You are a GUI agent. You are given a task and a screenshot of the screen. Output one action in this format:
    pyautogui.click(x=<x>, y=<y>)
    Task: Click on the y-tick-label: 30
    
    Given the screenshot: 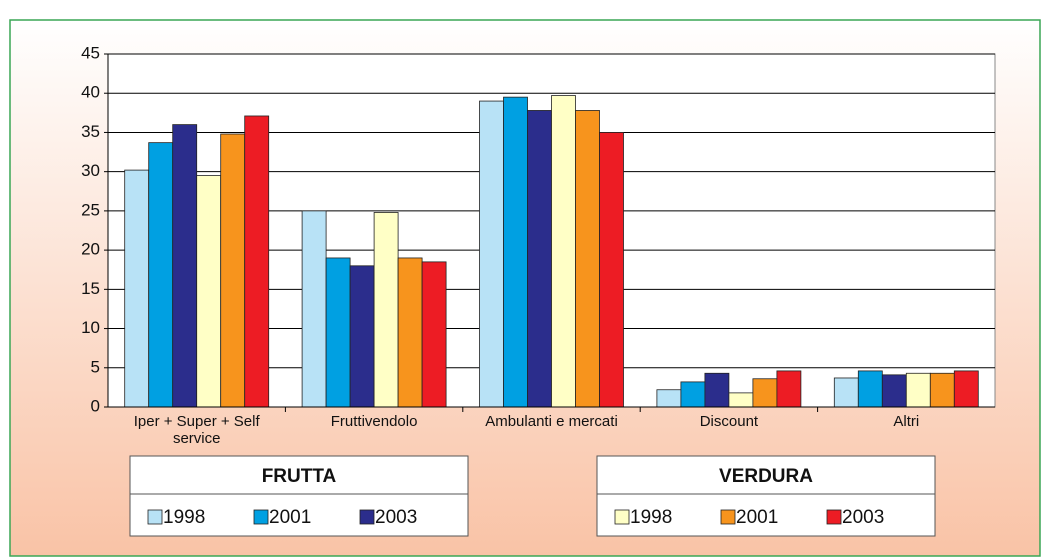 What is the action you would take?
    pyautogui.click(x=90, y=170)
    